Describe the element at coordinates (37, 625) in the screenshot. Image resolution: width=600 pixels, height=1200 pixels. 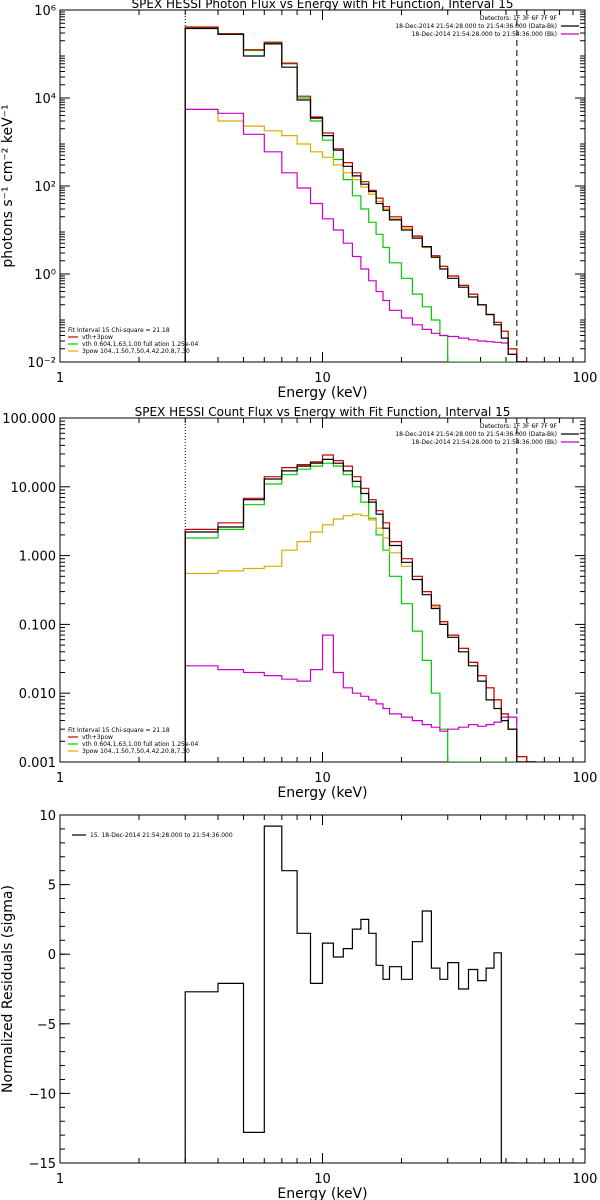
I see `y-tick-label: 0.100` at that location.